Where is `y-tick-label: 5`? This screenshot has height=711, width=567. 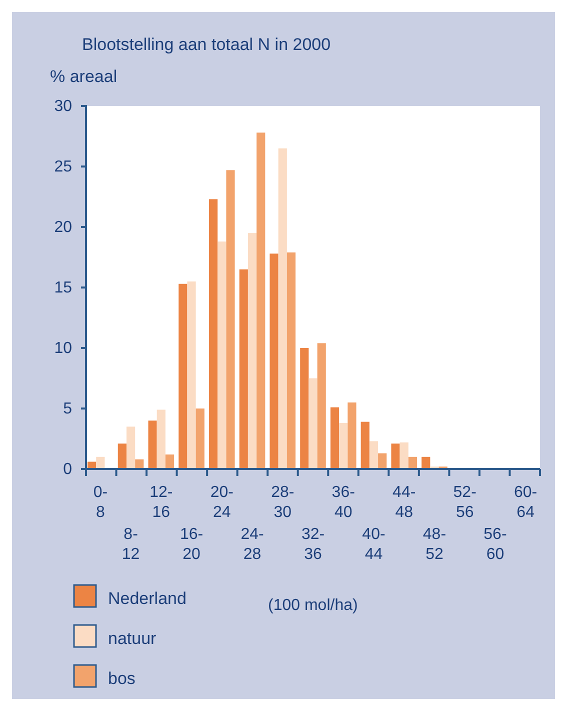
y-tick-label: 5 is located at coordinates (67, 409).